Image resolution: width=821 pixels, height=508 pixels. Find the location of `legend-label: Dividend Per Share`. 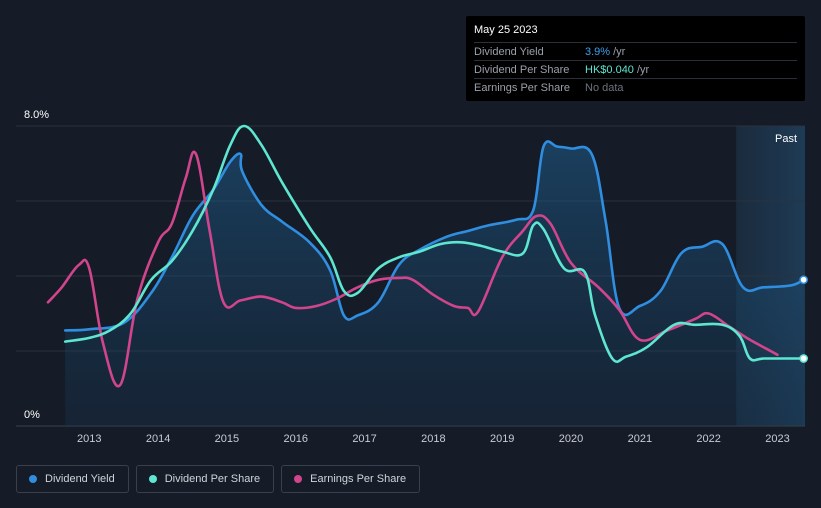

legend-label: Dividend Per Share is located at coordinates (212, 479).